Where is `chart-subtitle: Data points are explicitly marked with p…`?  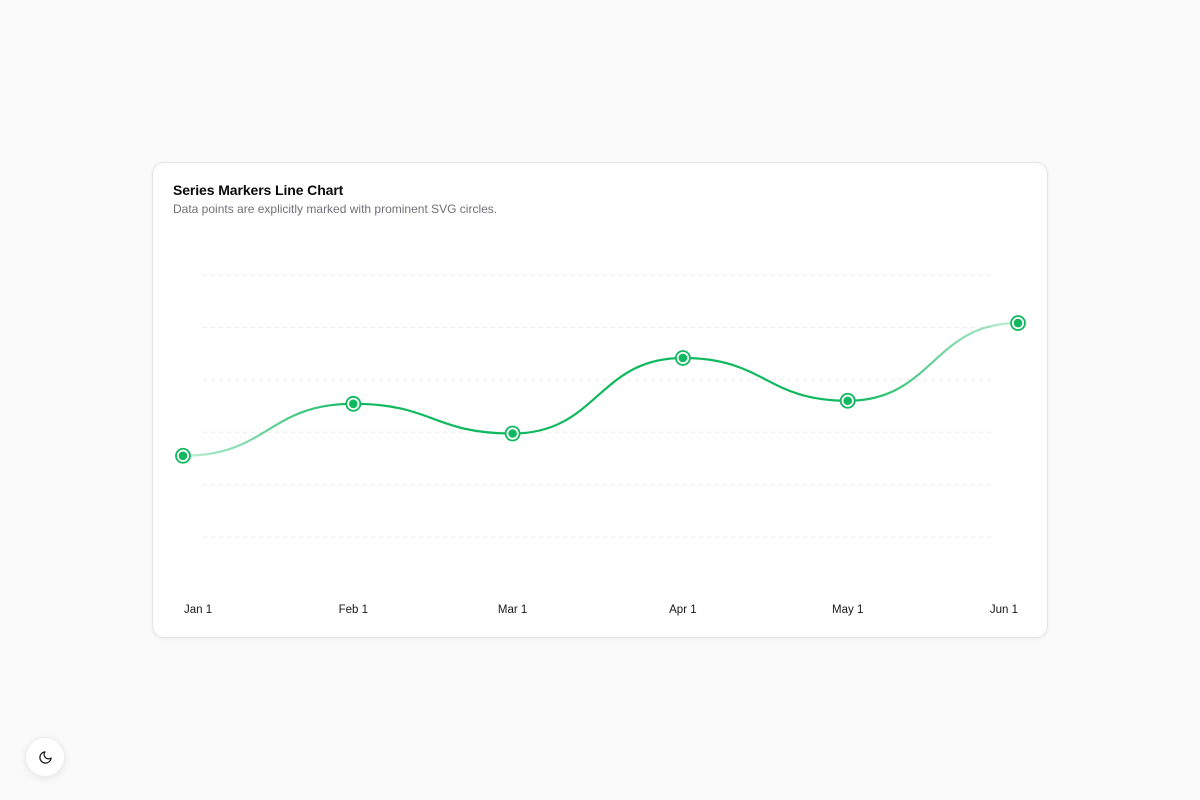 chart-subtitle: Data points are explicitly marked with p… is located at coordinates (335, 209).